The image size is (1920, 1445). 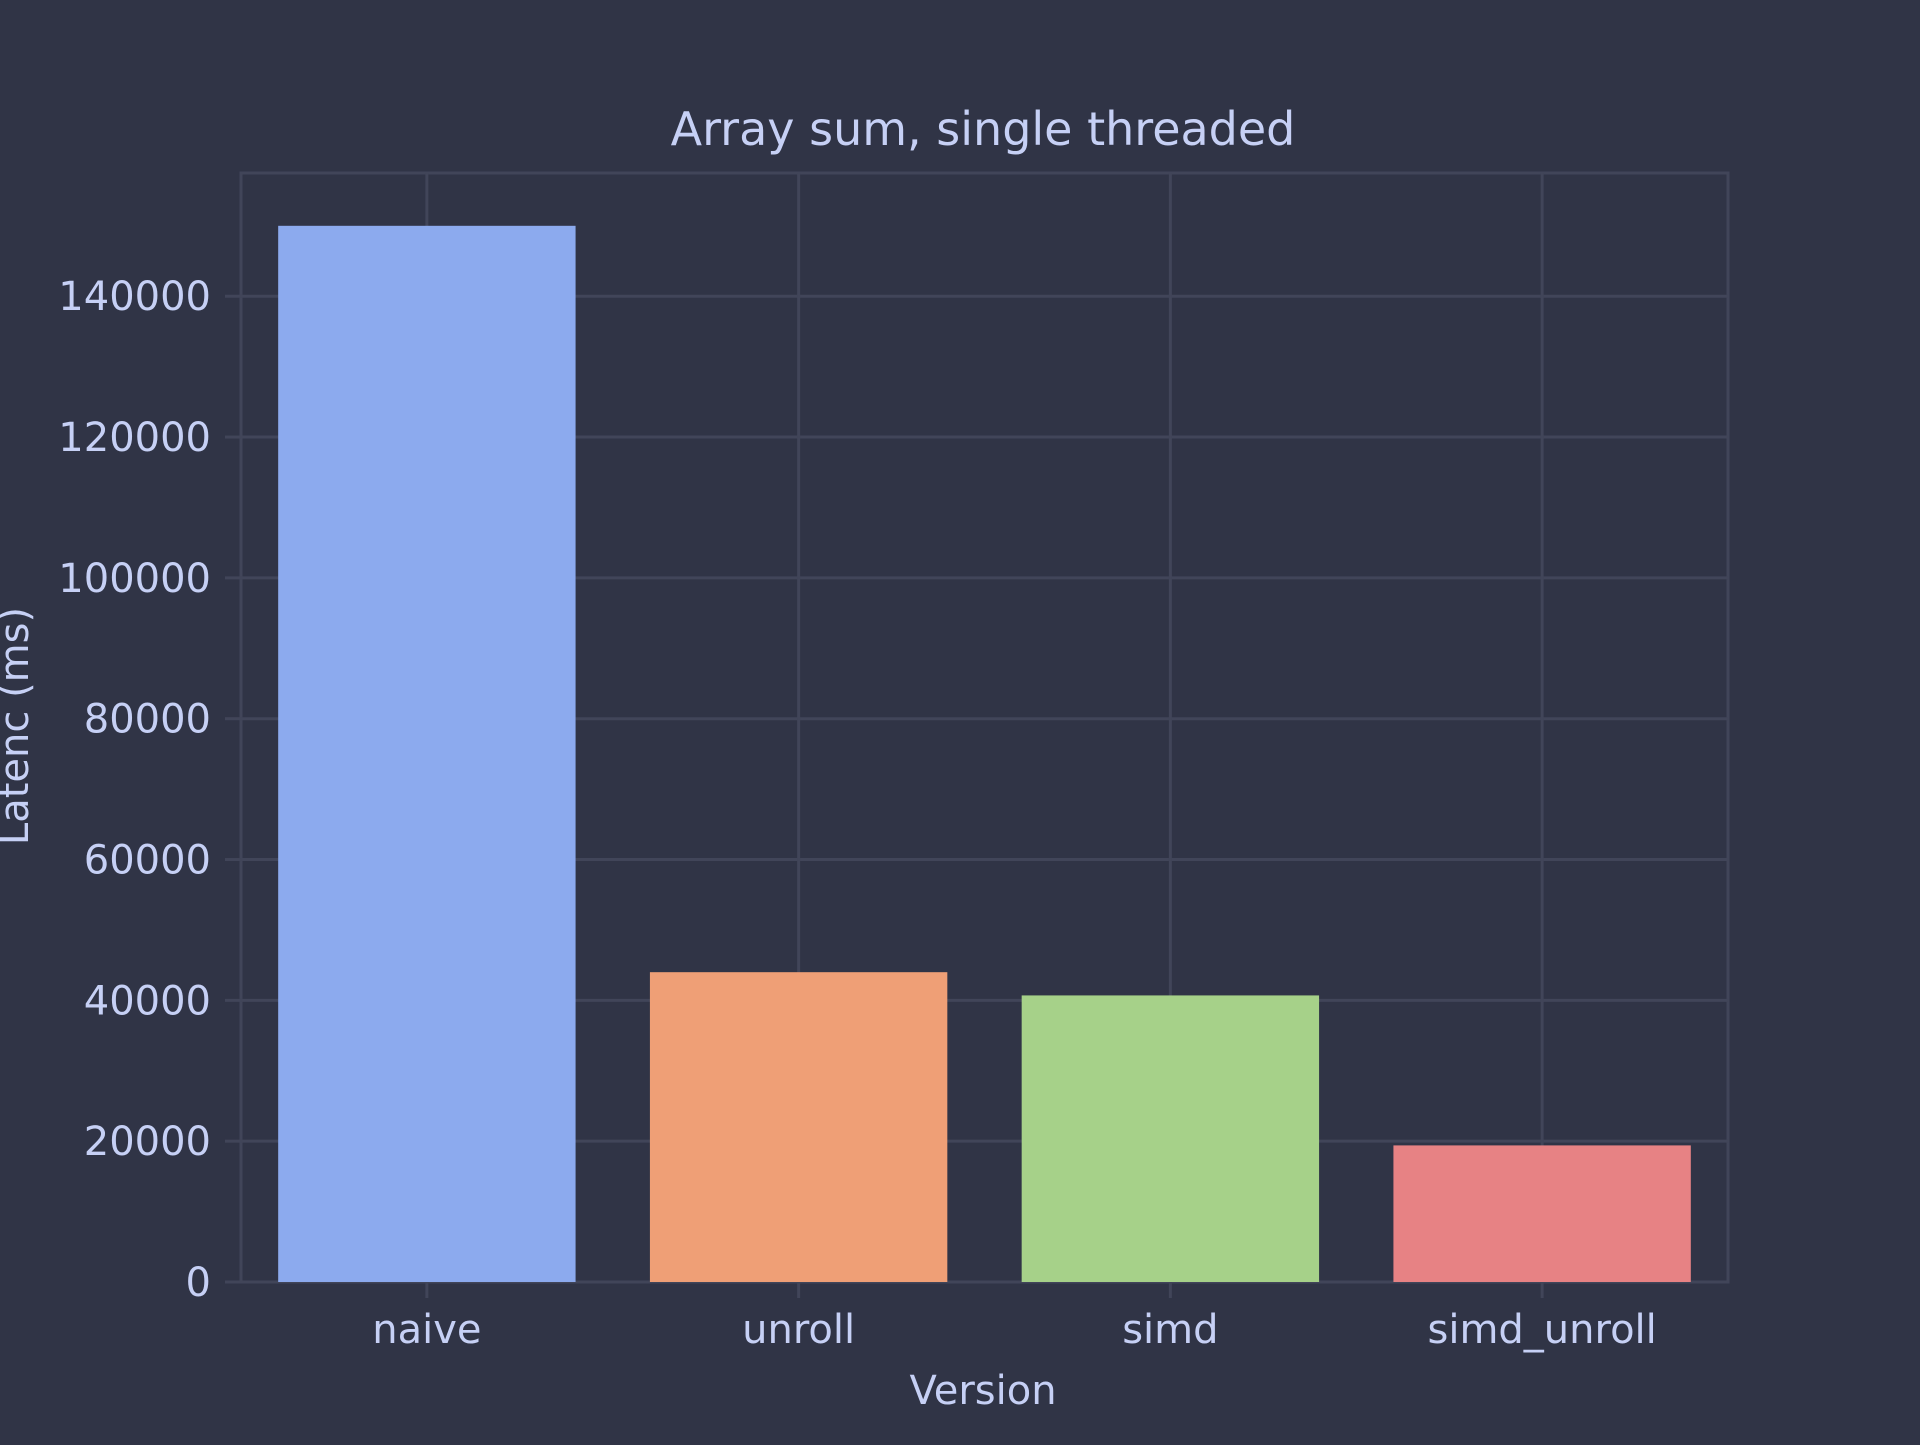 What do you see at coordinates (427, 753) in the screenshot?
I see `bar-naive` at bounding box center [427, 753].